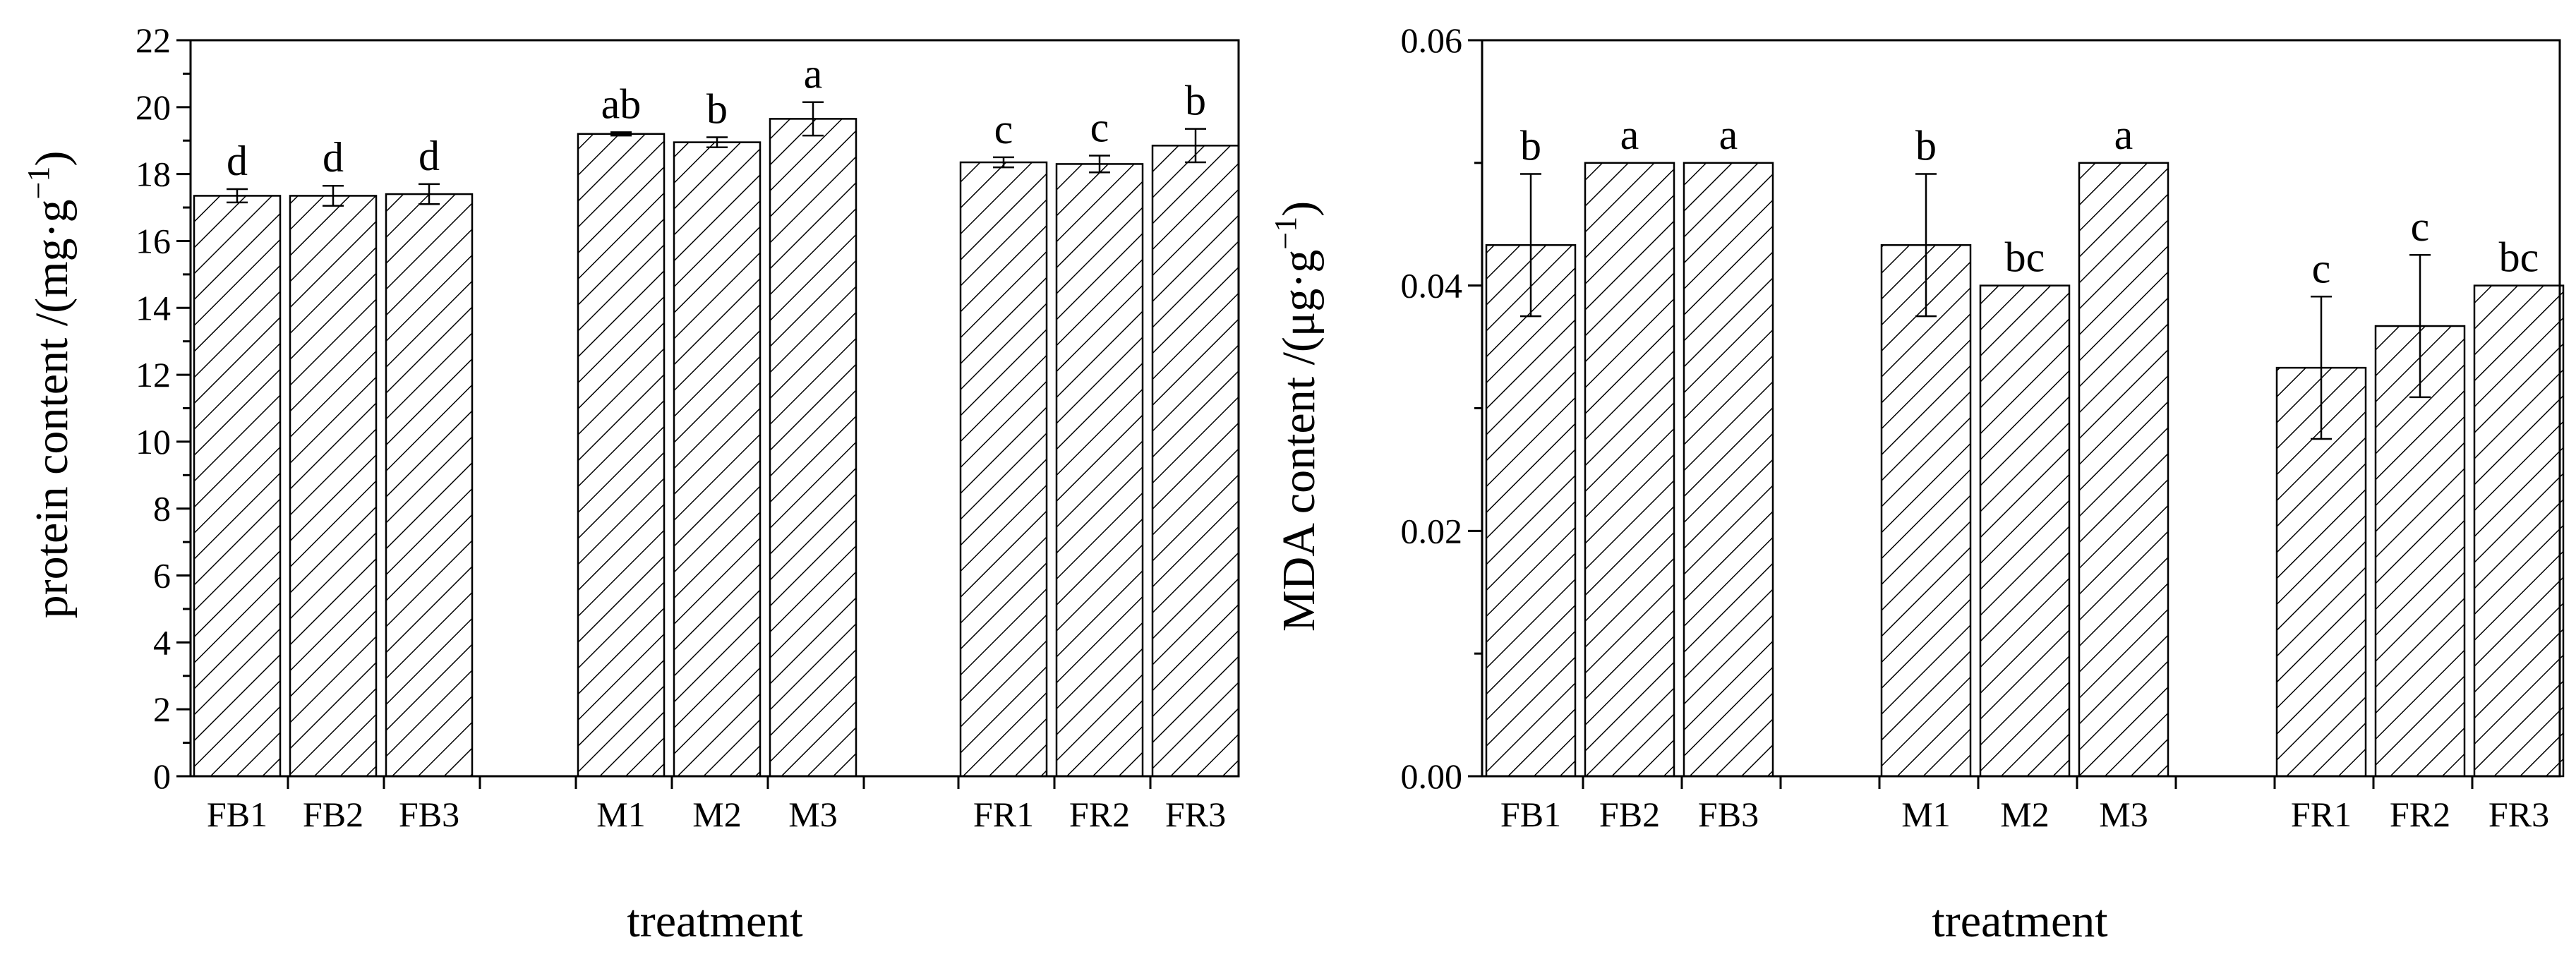 This screenshot has width=2576, height=959. I want to click on protein-x-axis-title: treatment, so click(714, 921).